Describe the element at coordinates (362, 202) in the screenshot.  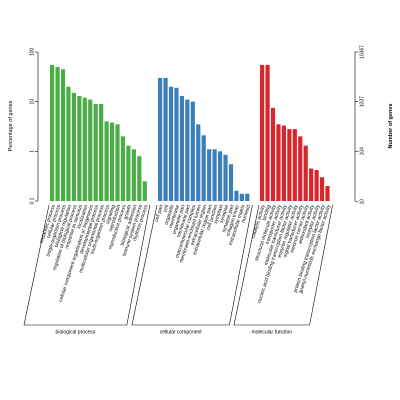
I see `y2-tick-label: 10` at that location.